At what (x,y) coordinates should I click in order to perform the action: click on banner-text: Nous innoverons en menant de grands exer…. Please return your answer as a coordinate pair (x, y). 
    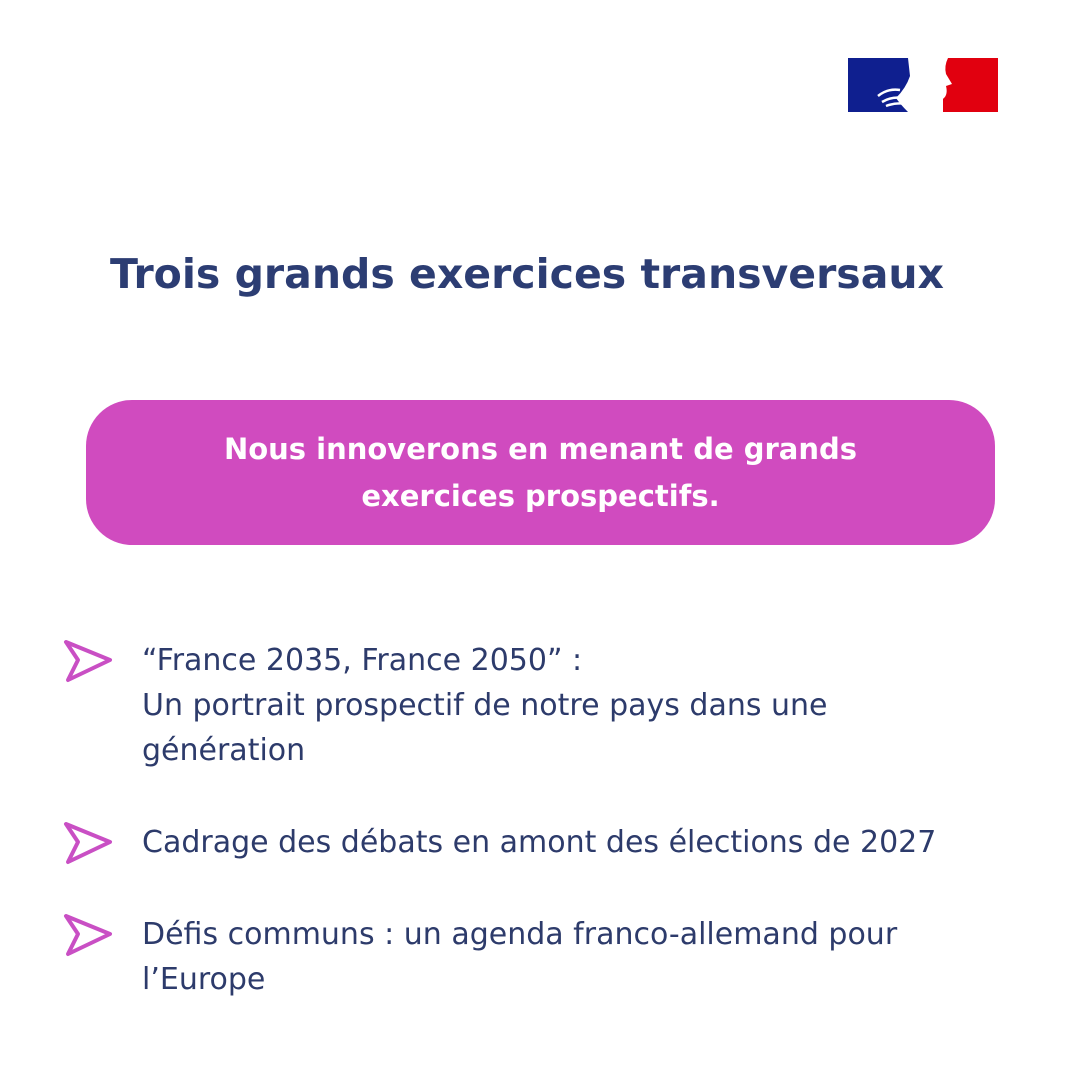
    Looking at the image, I should click on (541, 473).